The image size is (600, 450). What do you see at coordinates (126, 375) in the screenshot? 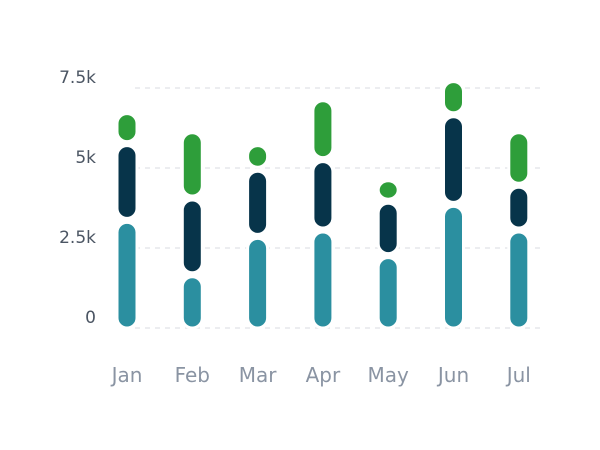
I see `x-tick-label: Jan` at bounding box center [126, 375].